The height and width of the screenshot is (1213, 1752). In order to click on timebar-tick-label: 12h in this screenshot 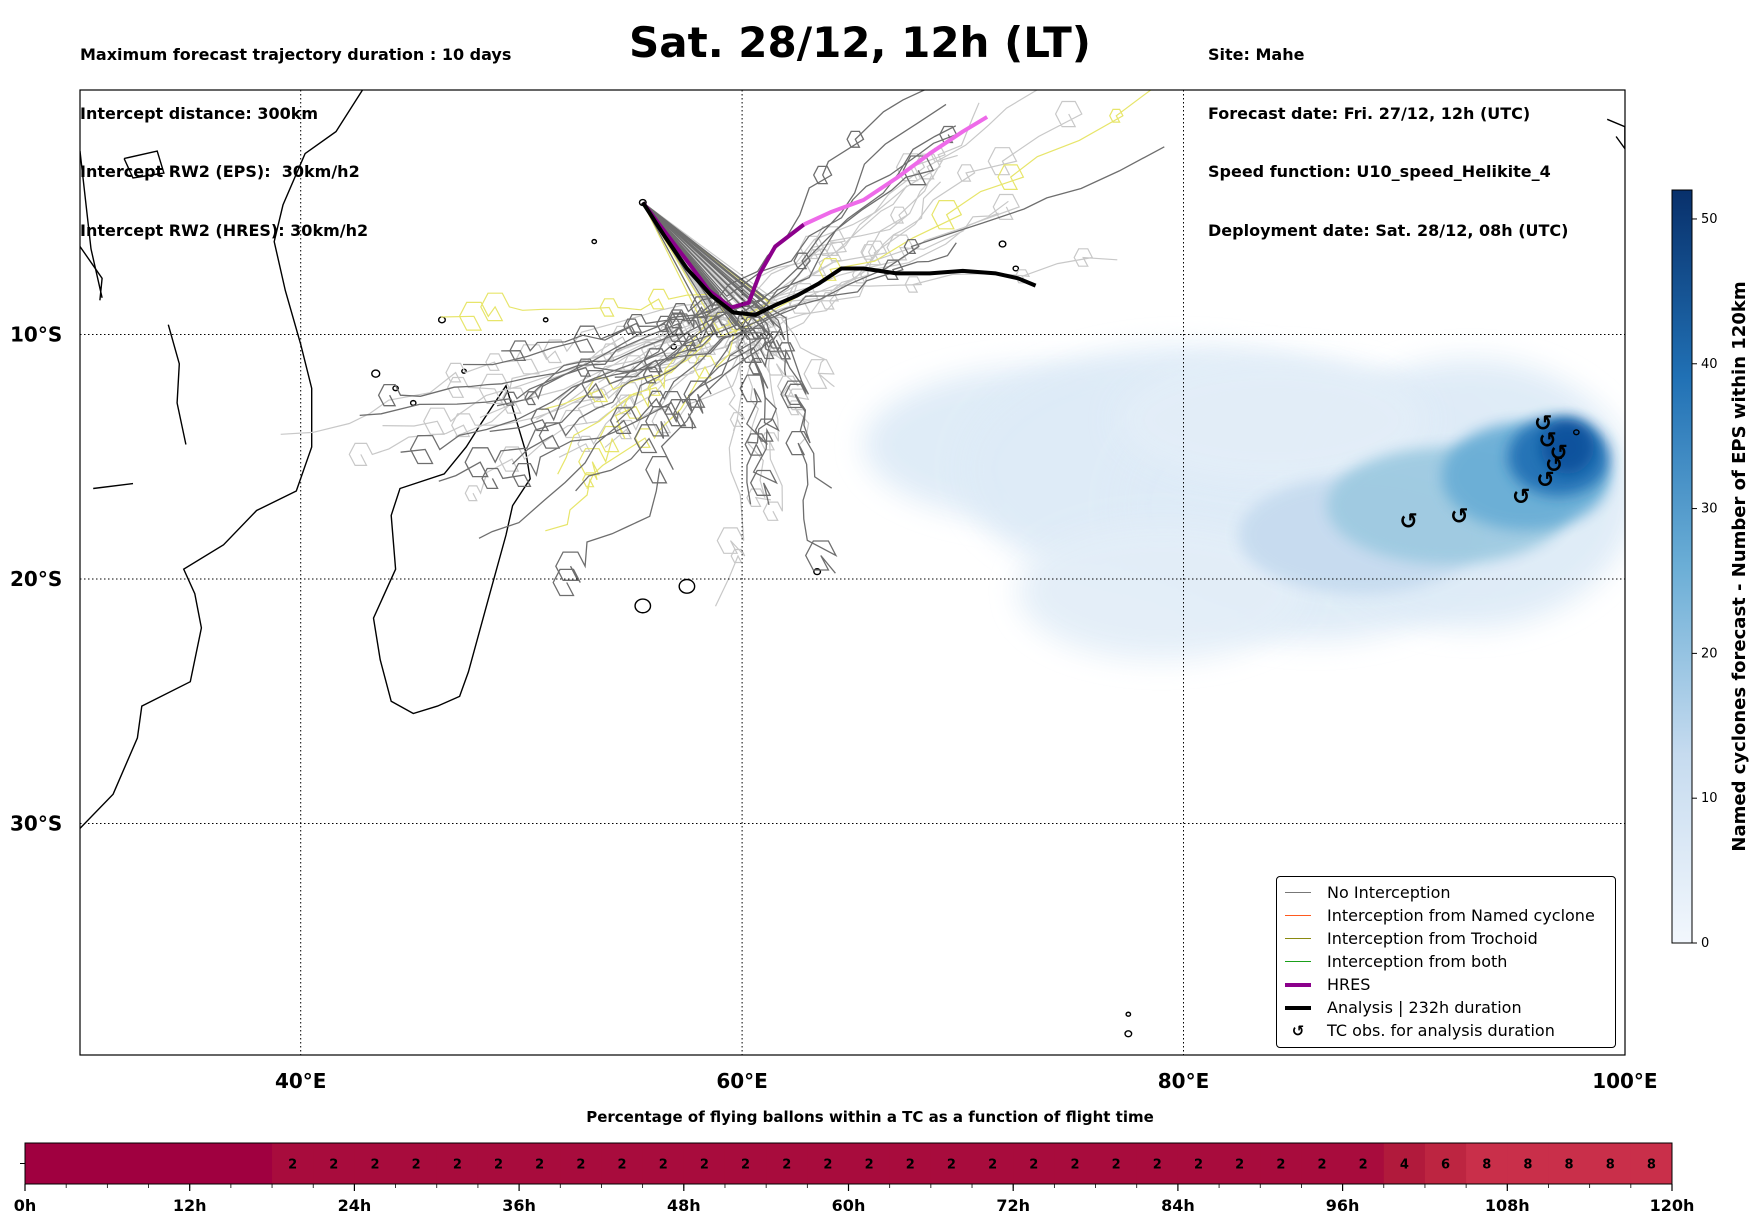, I will do `click(190, 1204)`.